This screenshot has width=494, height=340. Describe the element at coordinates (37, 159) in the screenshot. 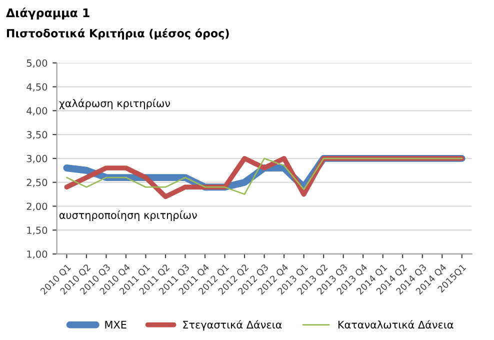

I see `y-tick-label: 3,00` at that location.